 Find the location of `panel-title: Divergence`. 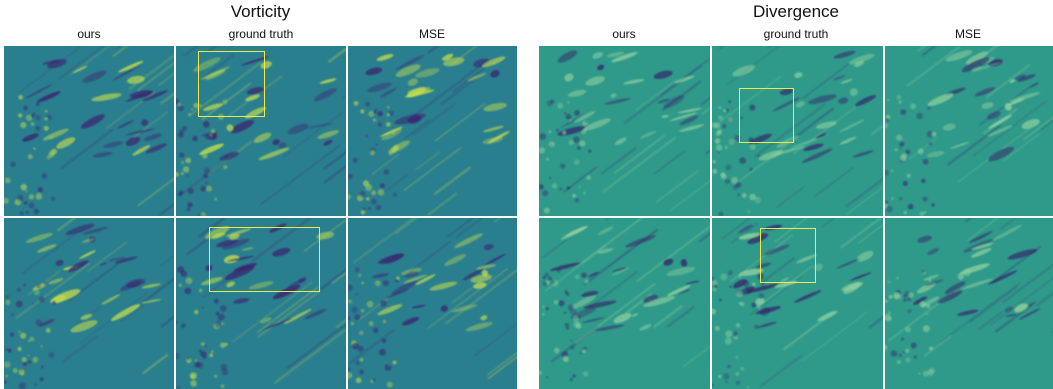

panel-title: Divergence is located at coordinates (796, 11).